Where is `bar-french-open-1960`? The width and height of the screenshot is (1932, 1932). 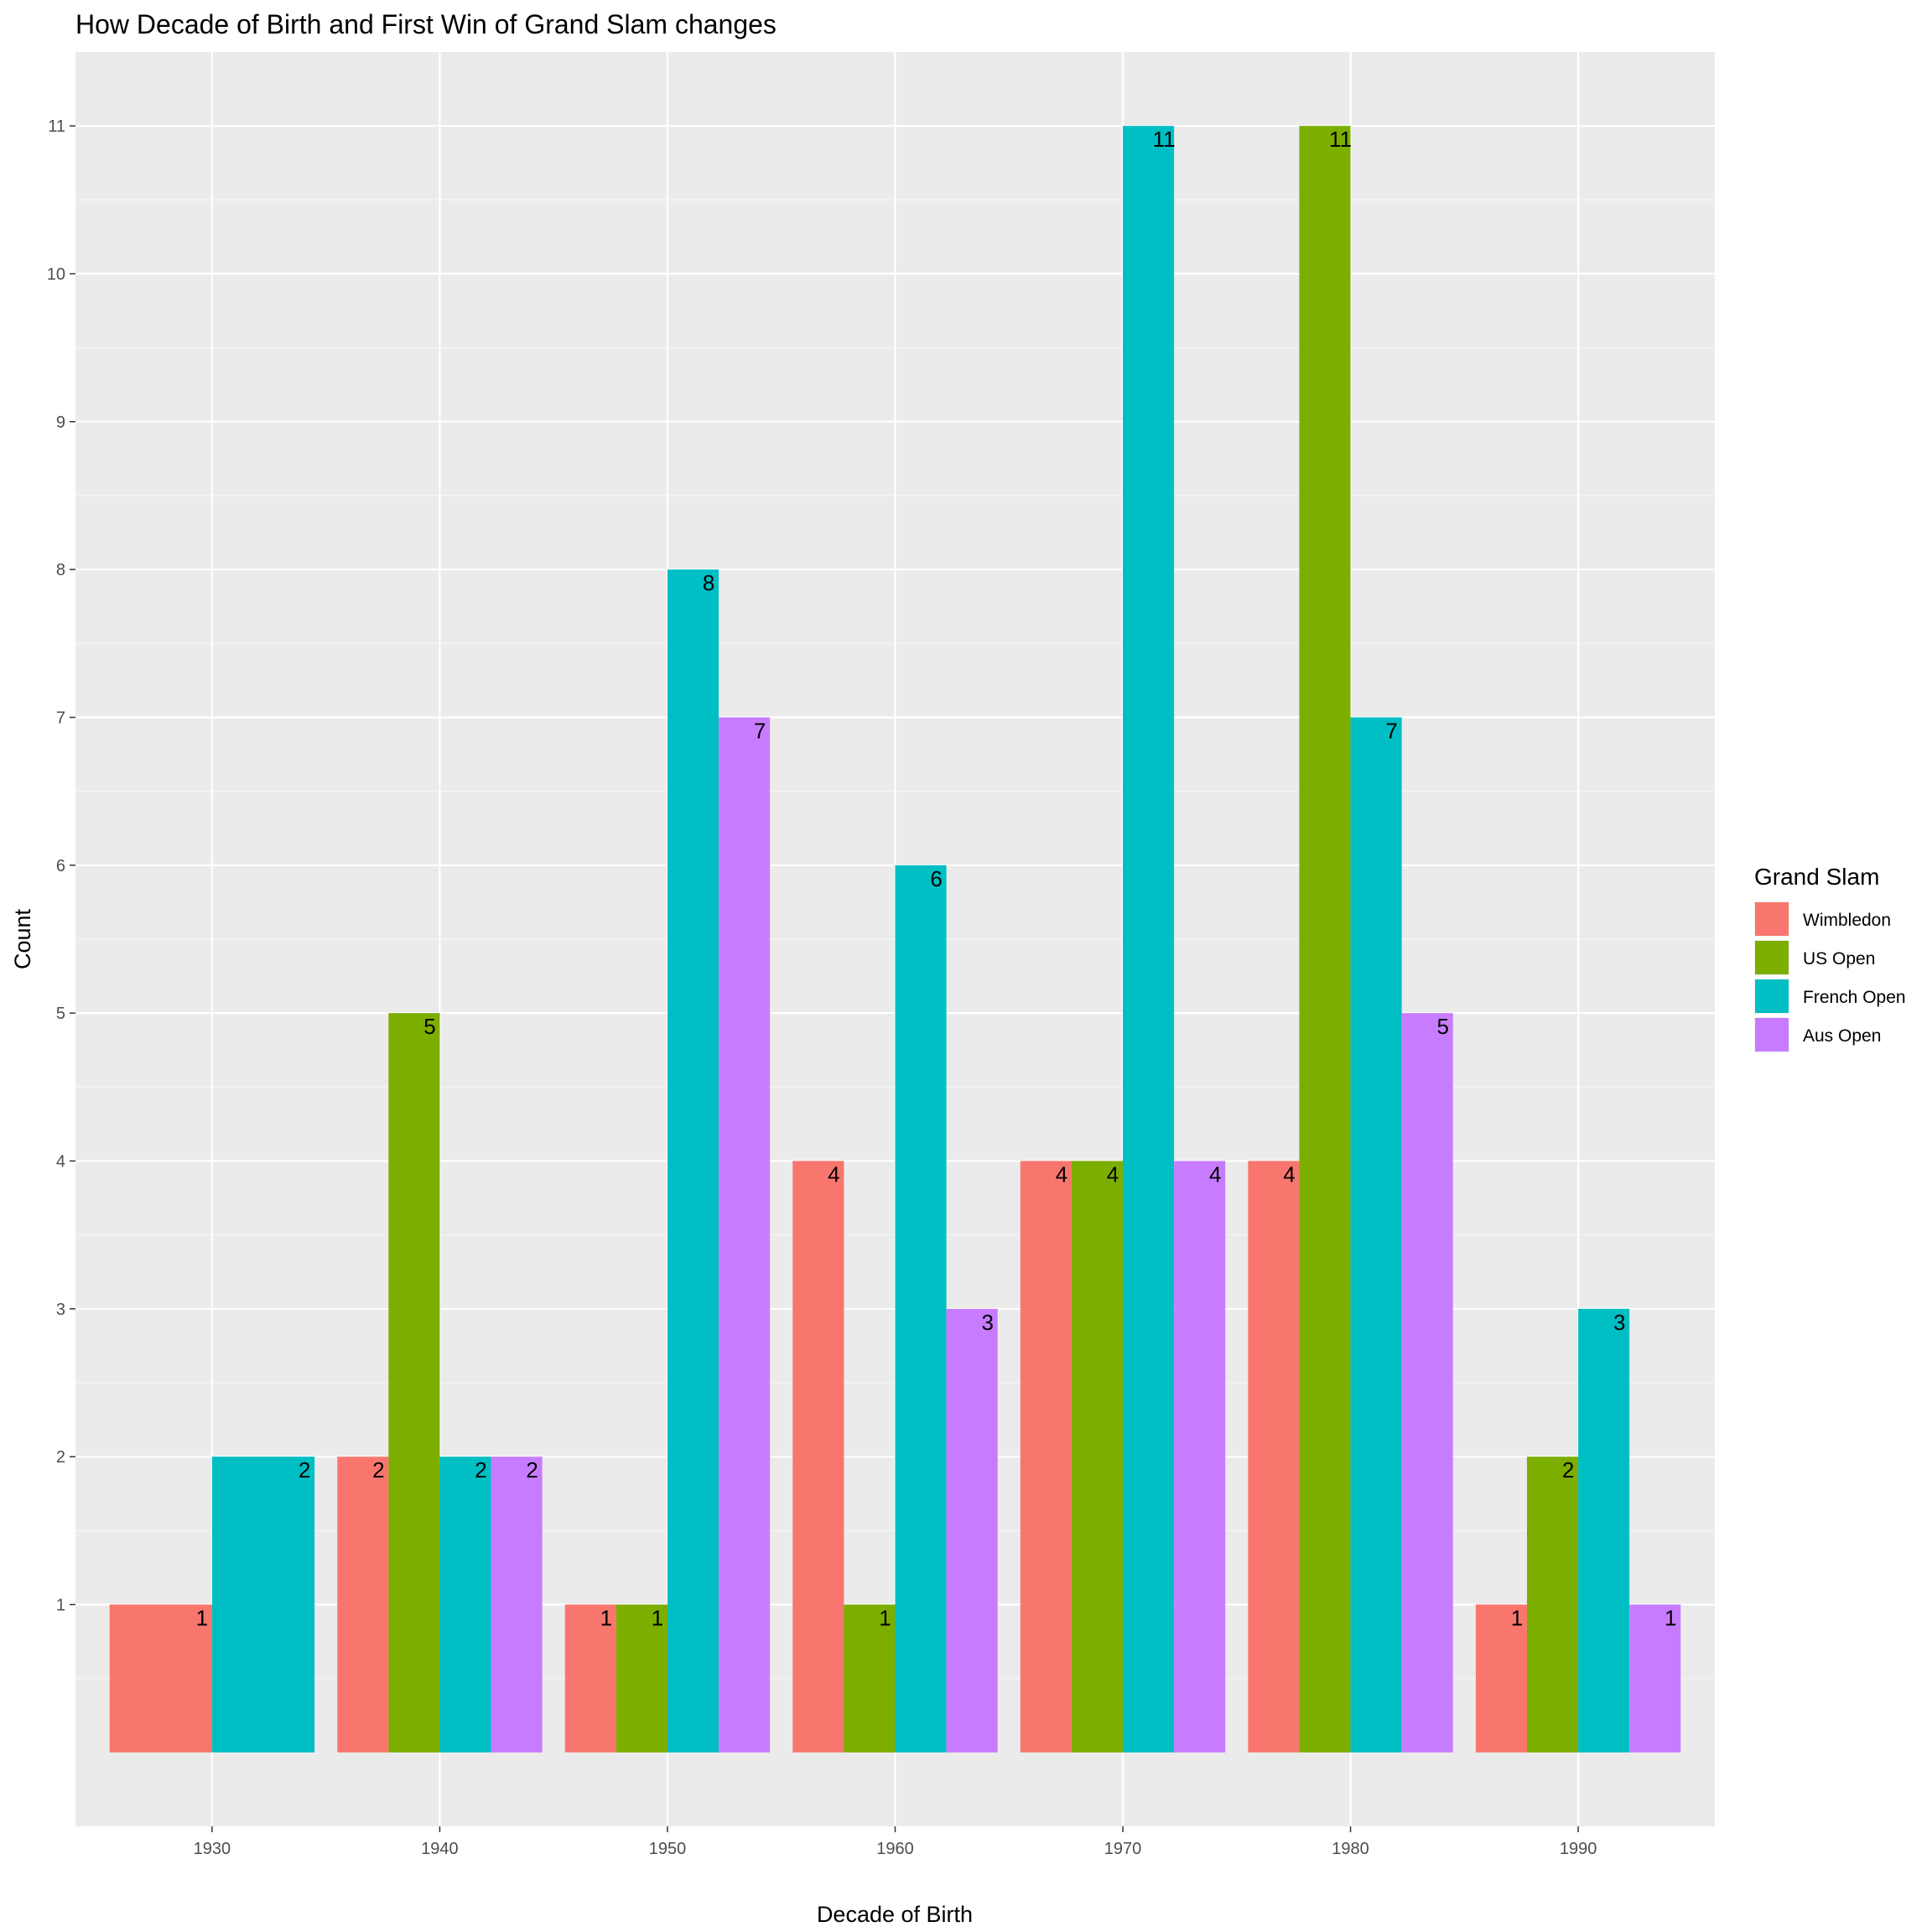 bar-french-open-1960 is located at coordinates (921, 1309).